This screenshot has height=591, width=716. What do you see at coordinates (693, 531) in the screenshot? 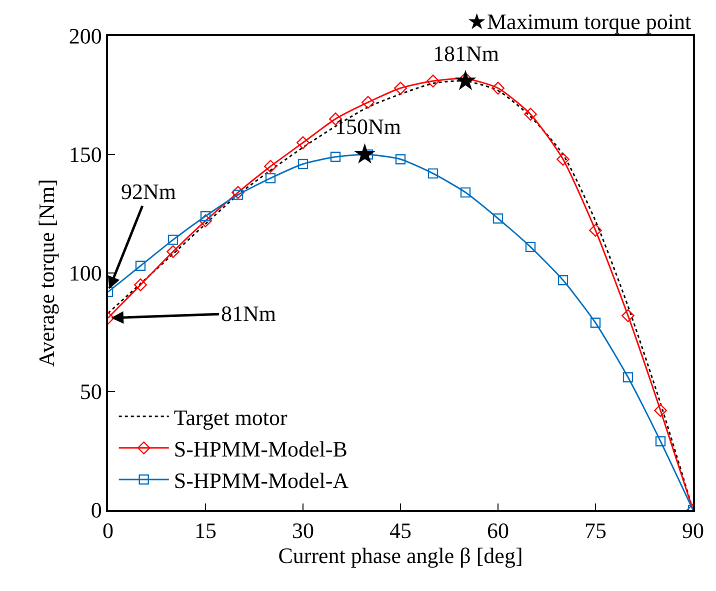
I see `x-tick-label: 90` at bounding box center [693, 531].